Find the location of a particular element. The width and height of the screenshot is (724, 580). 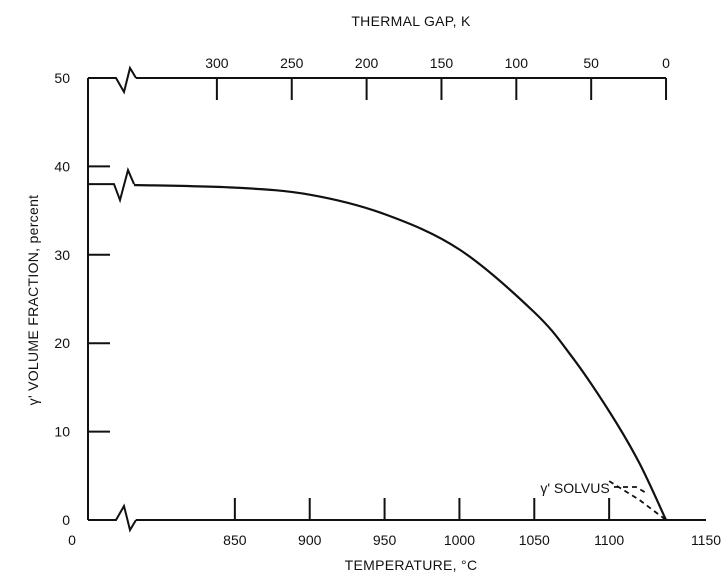

x-tick-label: 900 is located at coordinates (310, 540).